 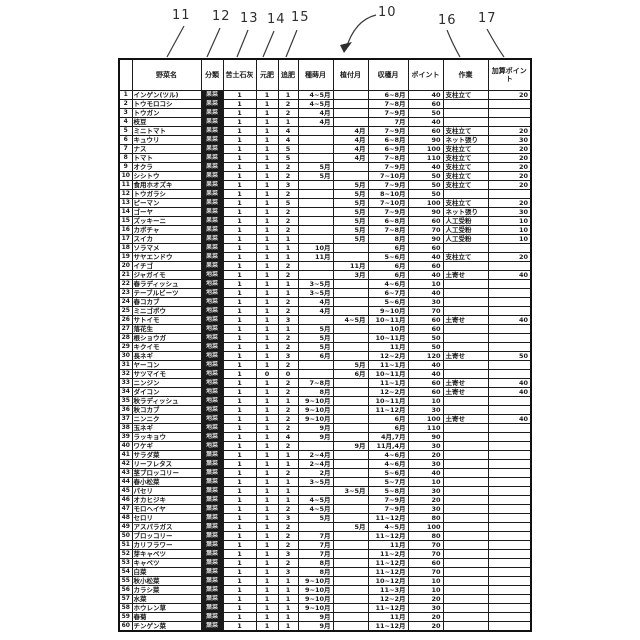 What do you see at coordinates (315, 338) in the screenshot?
I see `cell-sowing-month: 5月` at bounding box center [315, 338].